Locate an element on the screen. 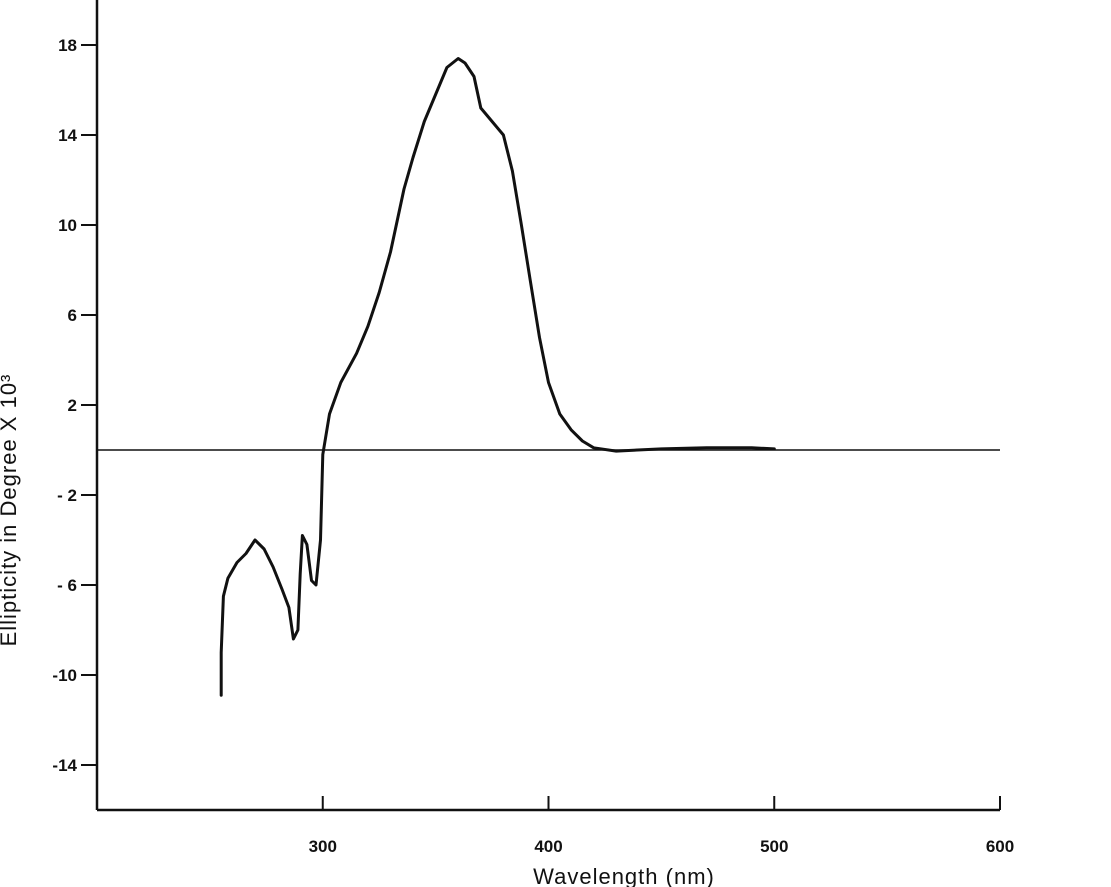 This screenshot has width=1111, height=887. y-tick-label: - 2 is located at coordinates (67, 495).